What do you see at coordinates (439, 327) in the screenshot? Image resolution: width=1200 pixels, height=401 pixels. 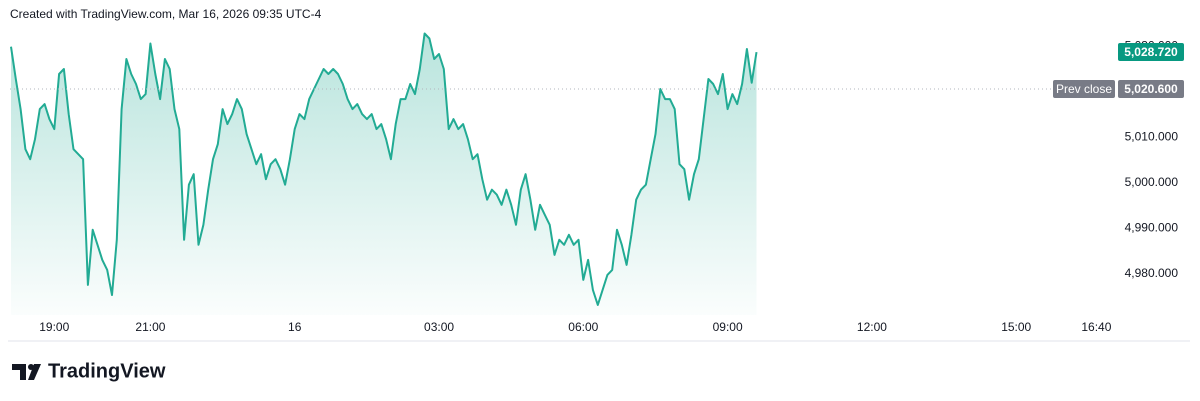 I see `x-tick-label: 03:00` at bounding box center [439, 327].